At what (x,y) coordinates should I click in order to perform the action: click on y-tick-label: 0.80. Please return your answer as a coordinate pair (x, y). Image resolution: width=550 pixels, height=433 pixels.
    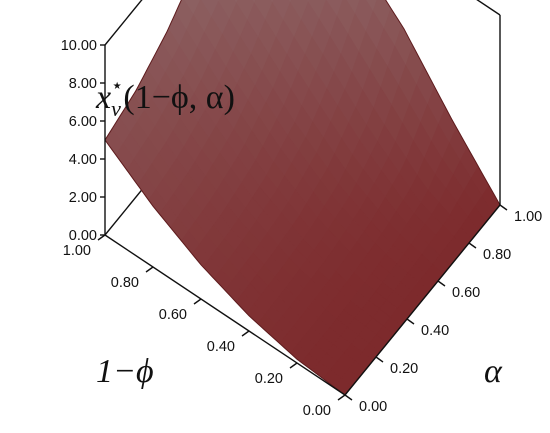
    Looking at the image, I should click on (497, 255).